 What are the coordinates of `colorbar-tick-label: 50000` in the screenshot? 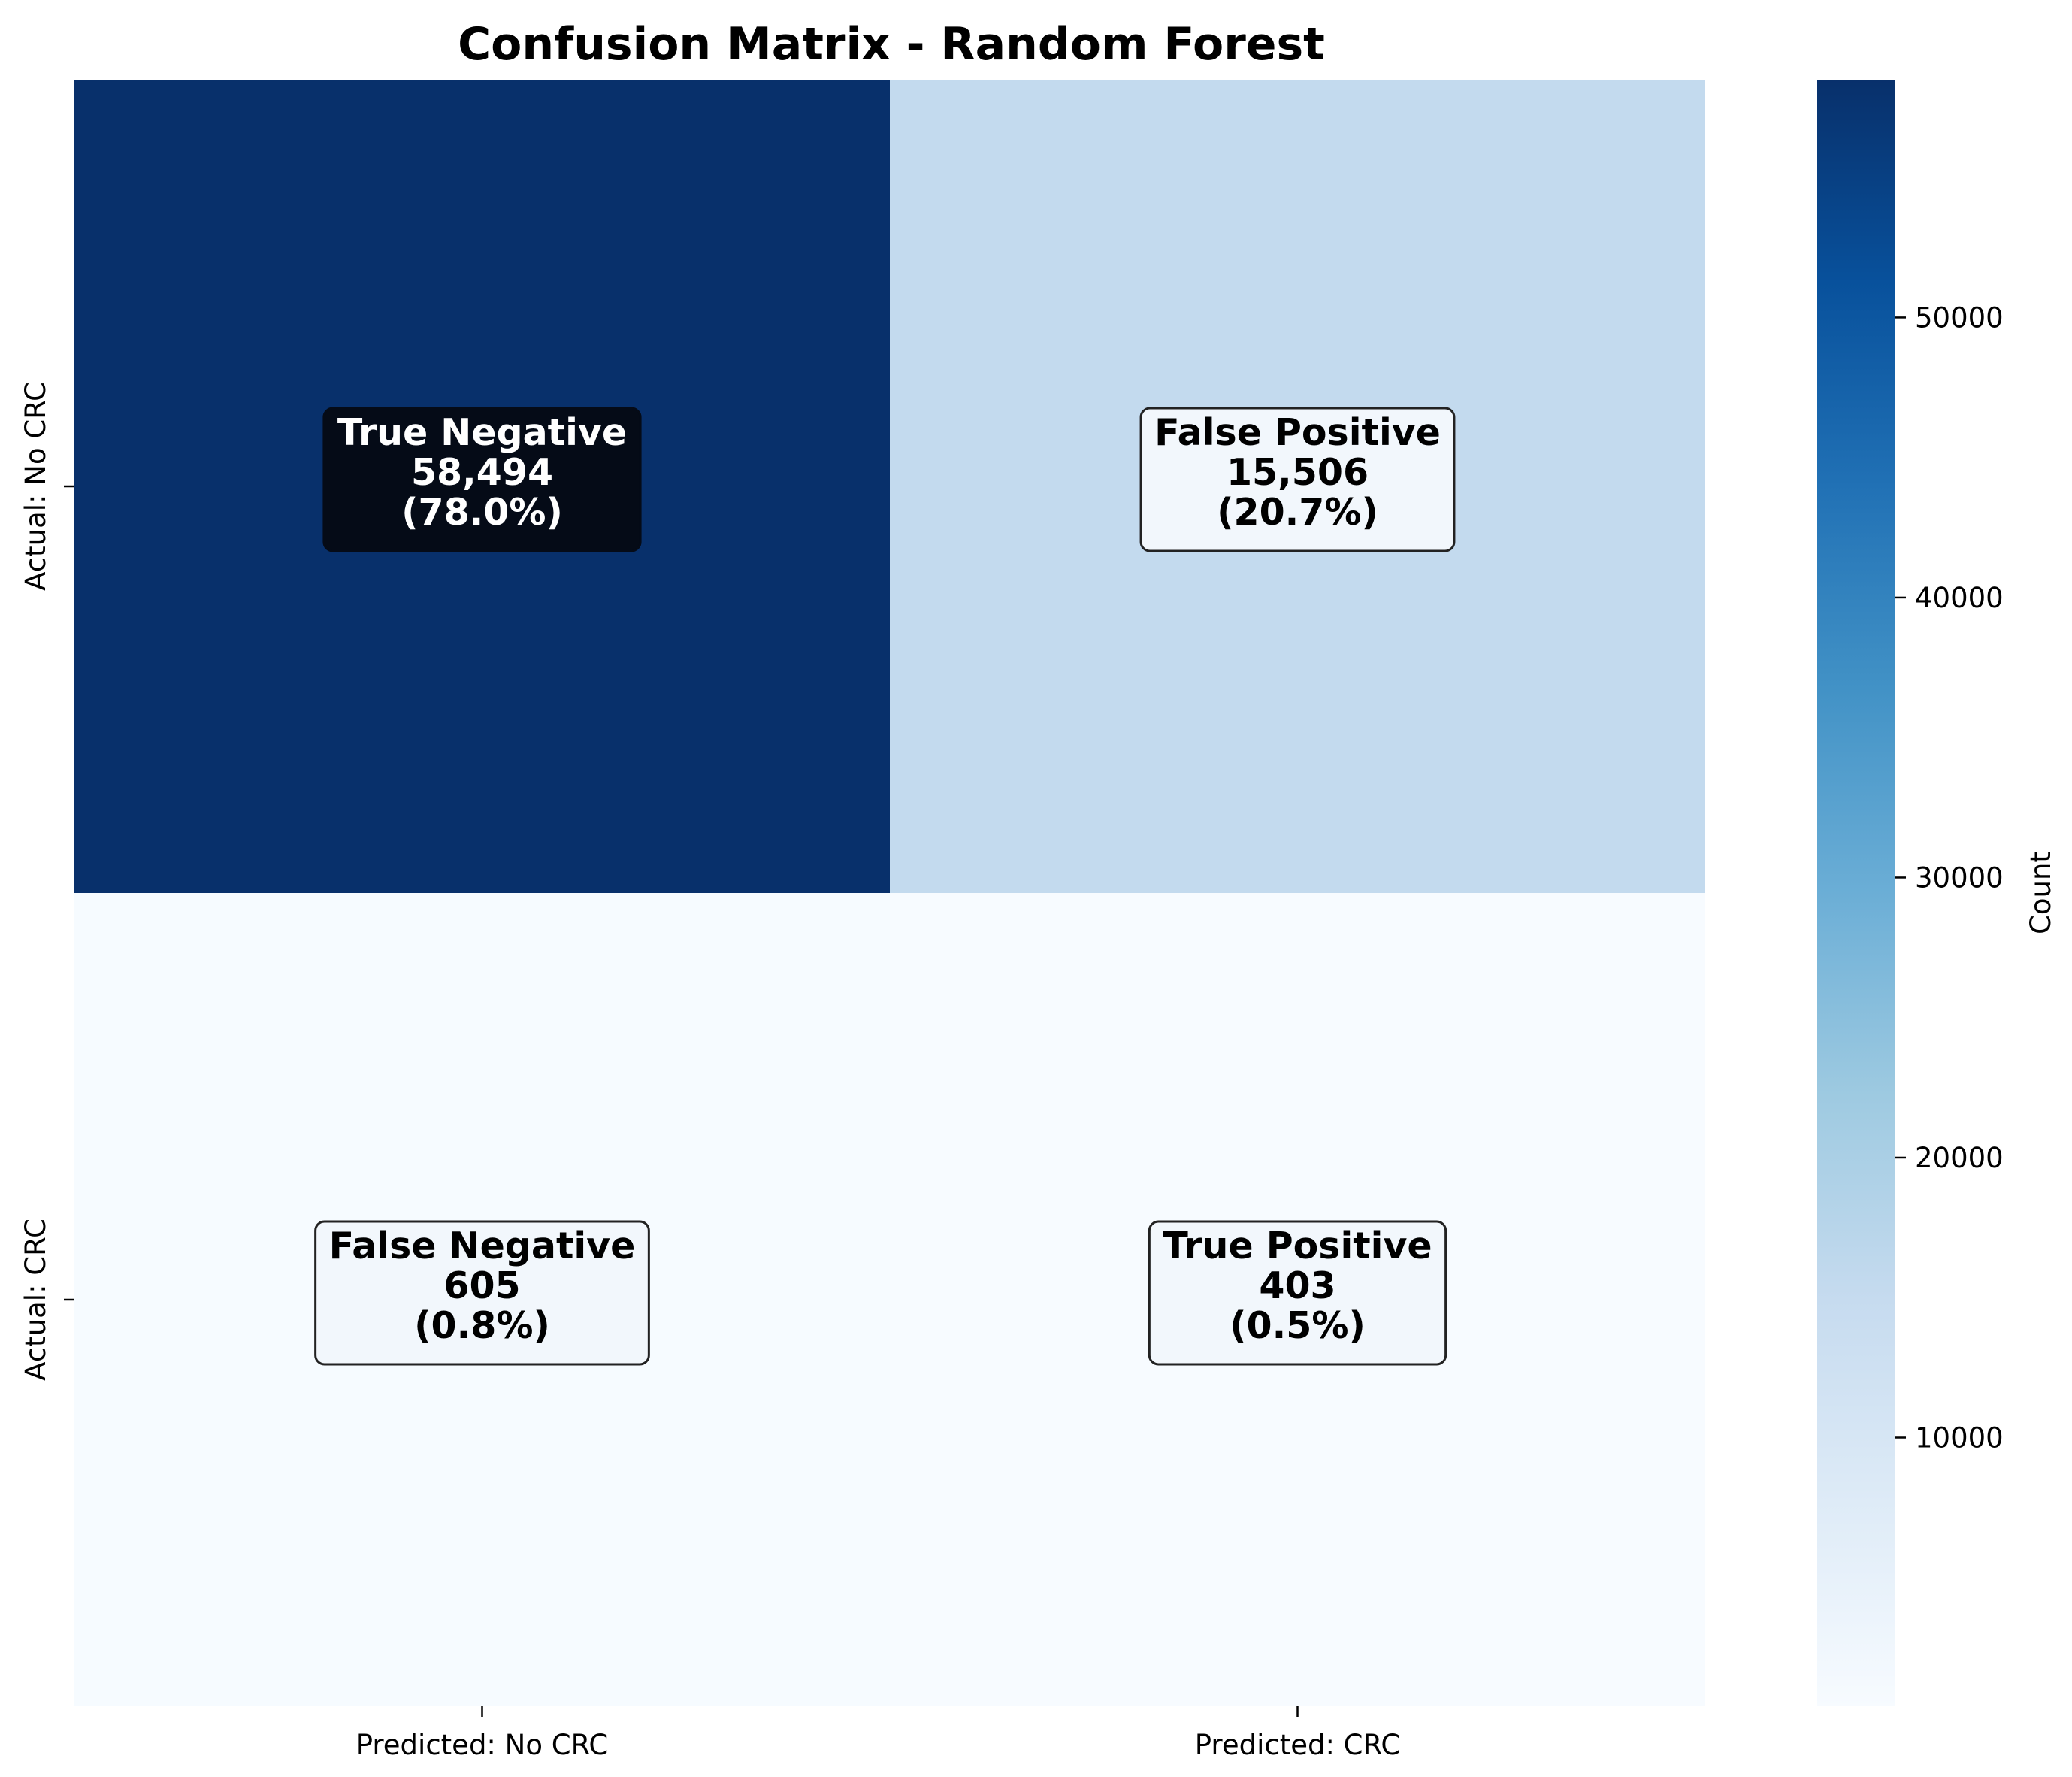 It's located at (1959, 317).